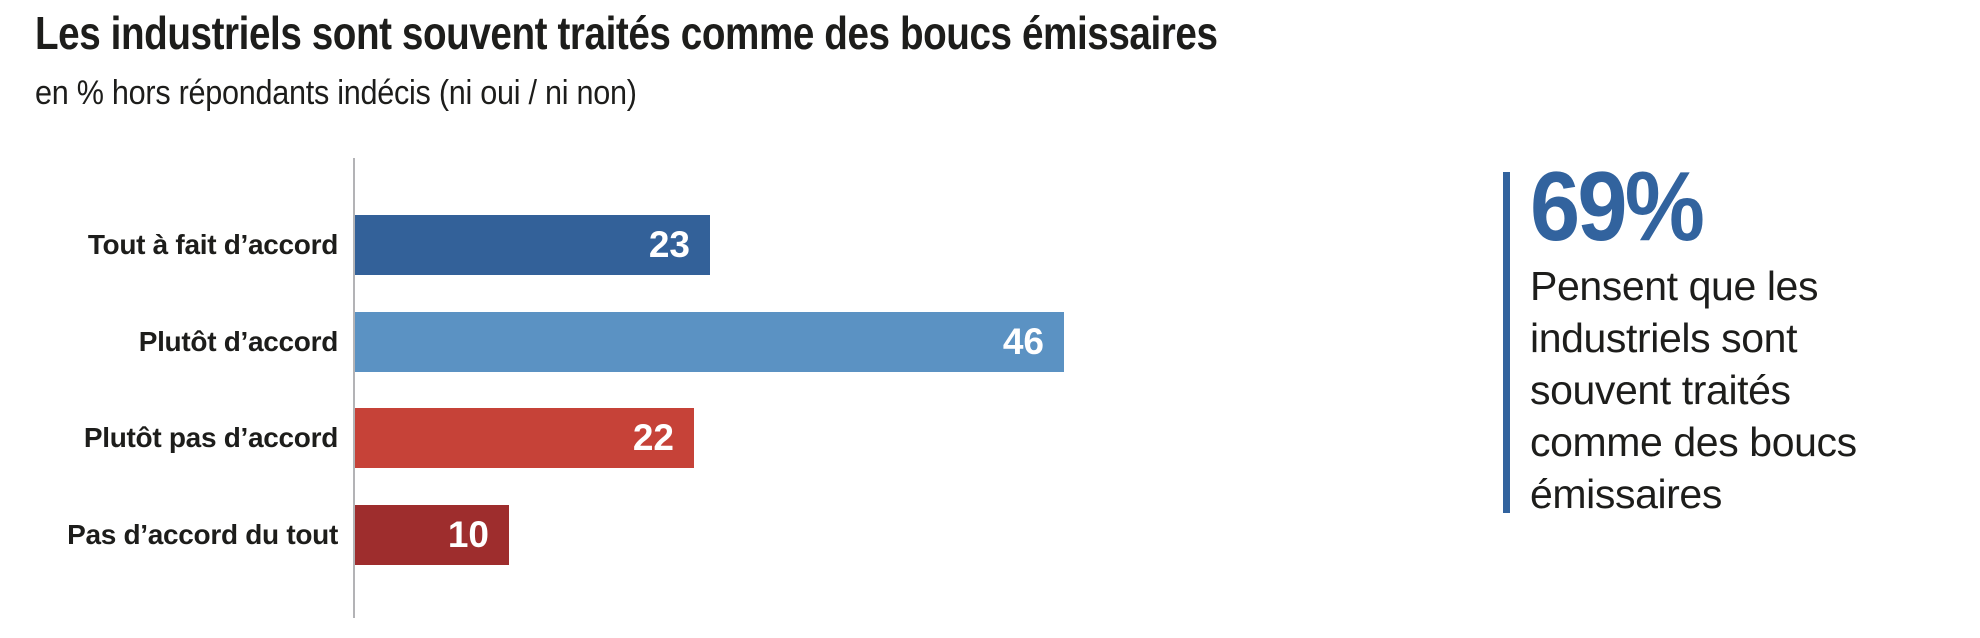 The height and width of the screenshot is (638, 1980). Describe the element at coordinates (1664, 338) in the screenshot. I see `callout-text-line: industriels sont` at that location.